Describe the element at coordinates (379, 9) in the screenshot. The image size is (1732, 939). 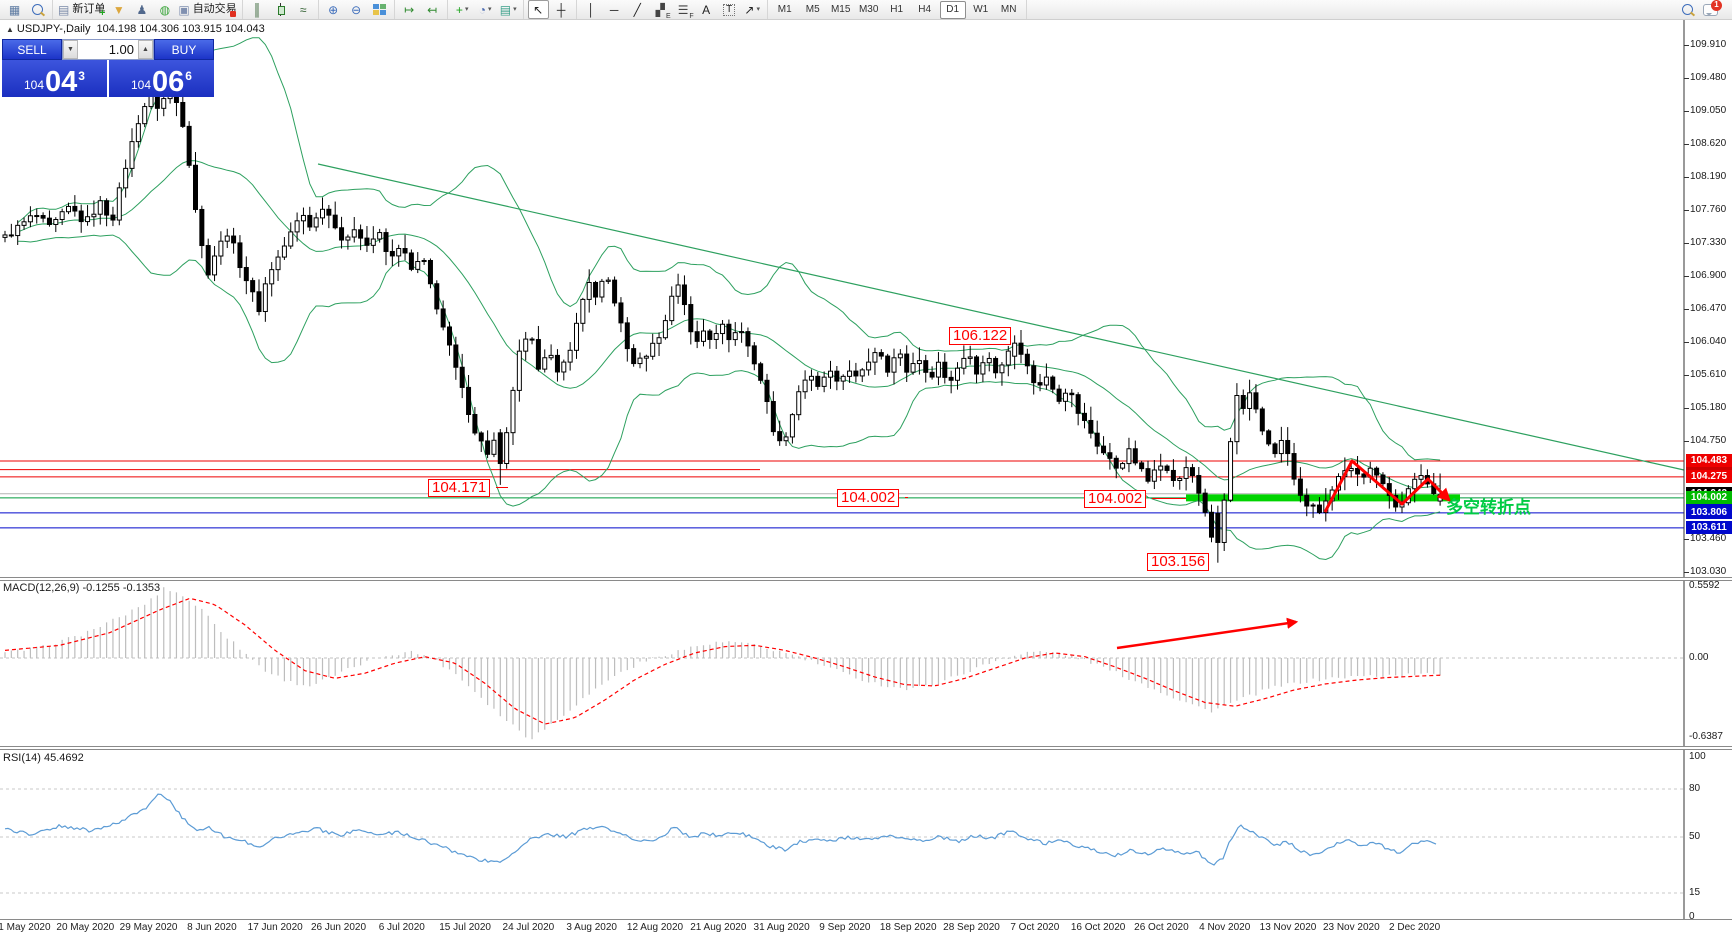
I see `tile-windows-icon` at that location.